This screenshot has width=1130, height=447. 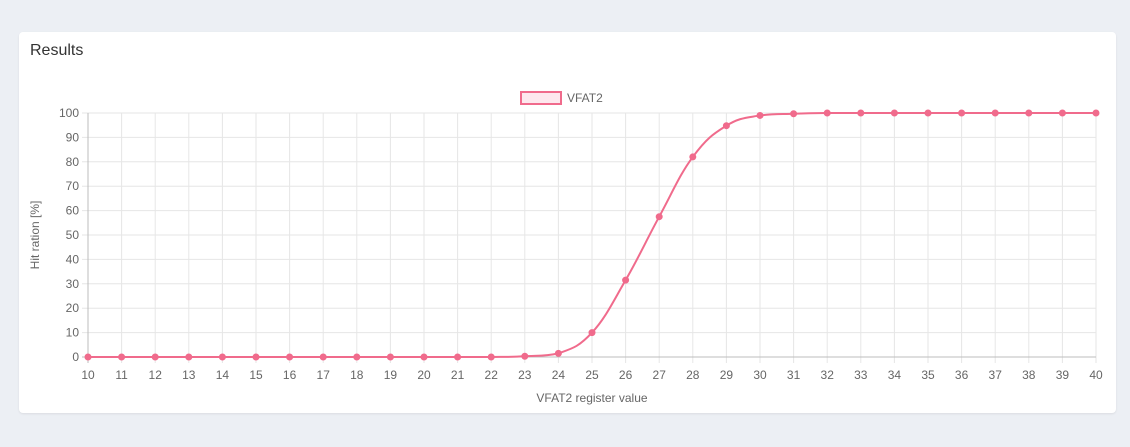 I want to click on x-tick-label: 39, so click(x=1063, y=375).